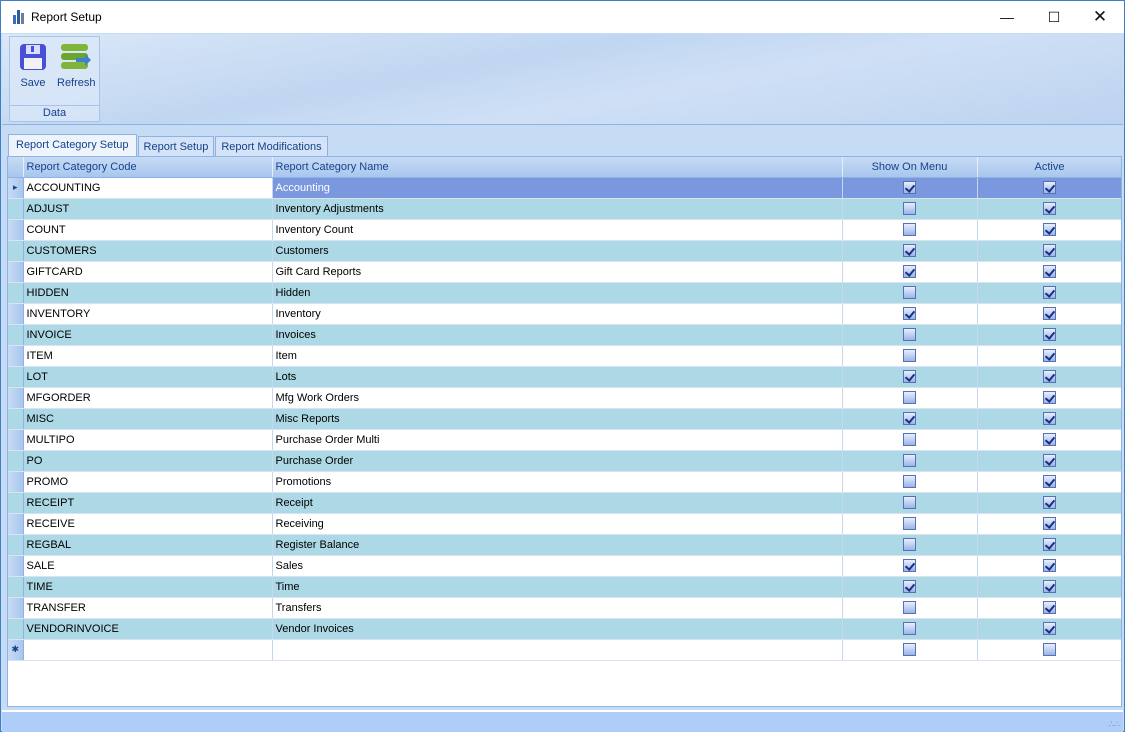 Image resolution: width=1125 pixels, height=736 pixels. I want to click on cell-code: RECEIPT, so click(148, 503).